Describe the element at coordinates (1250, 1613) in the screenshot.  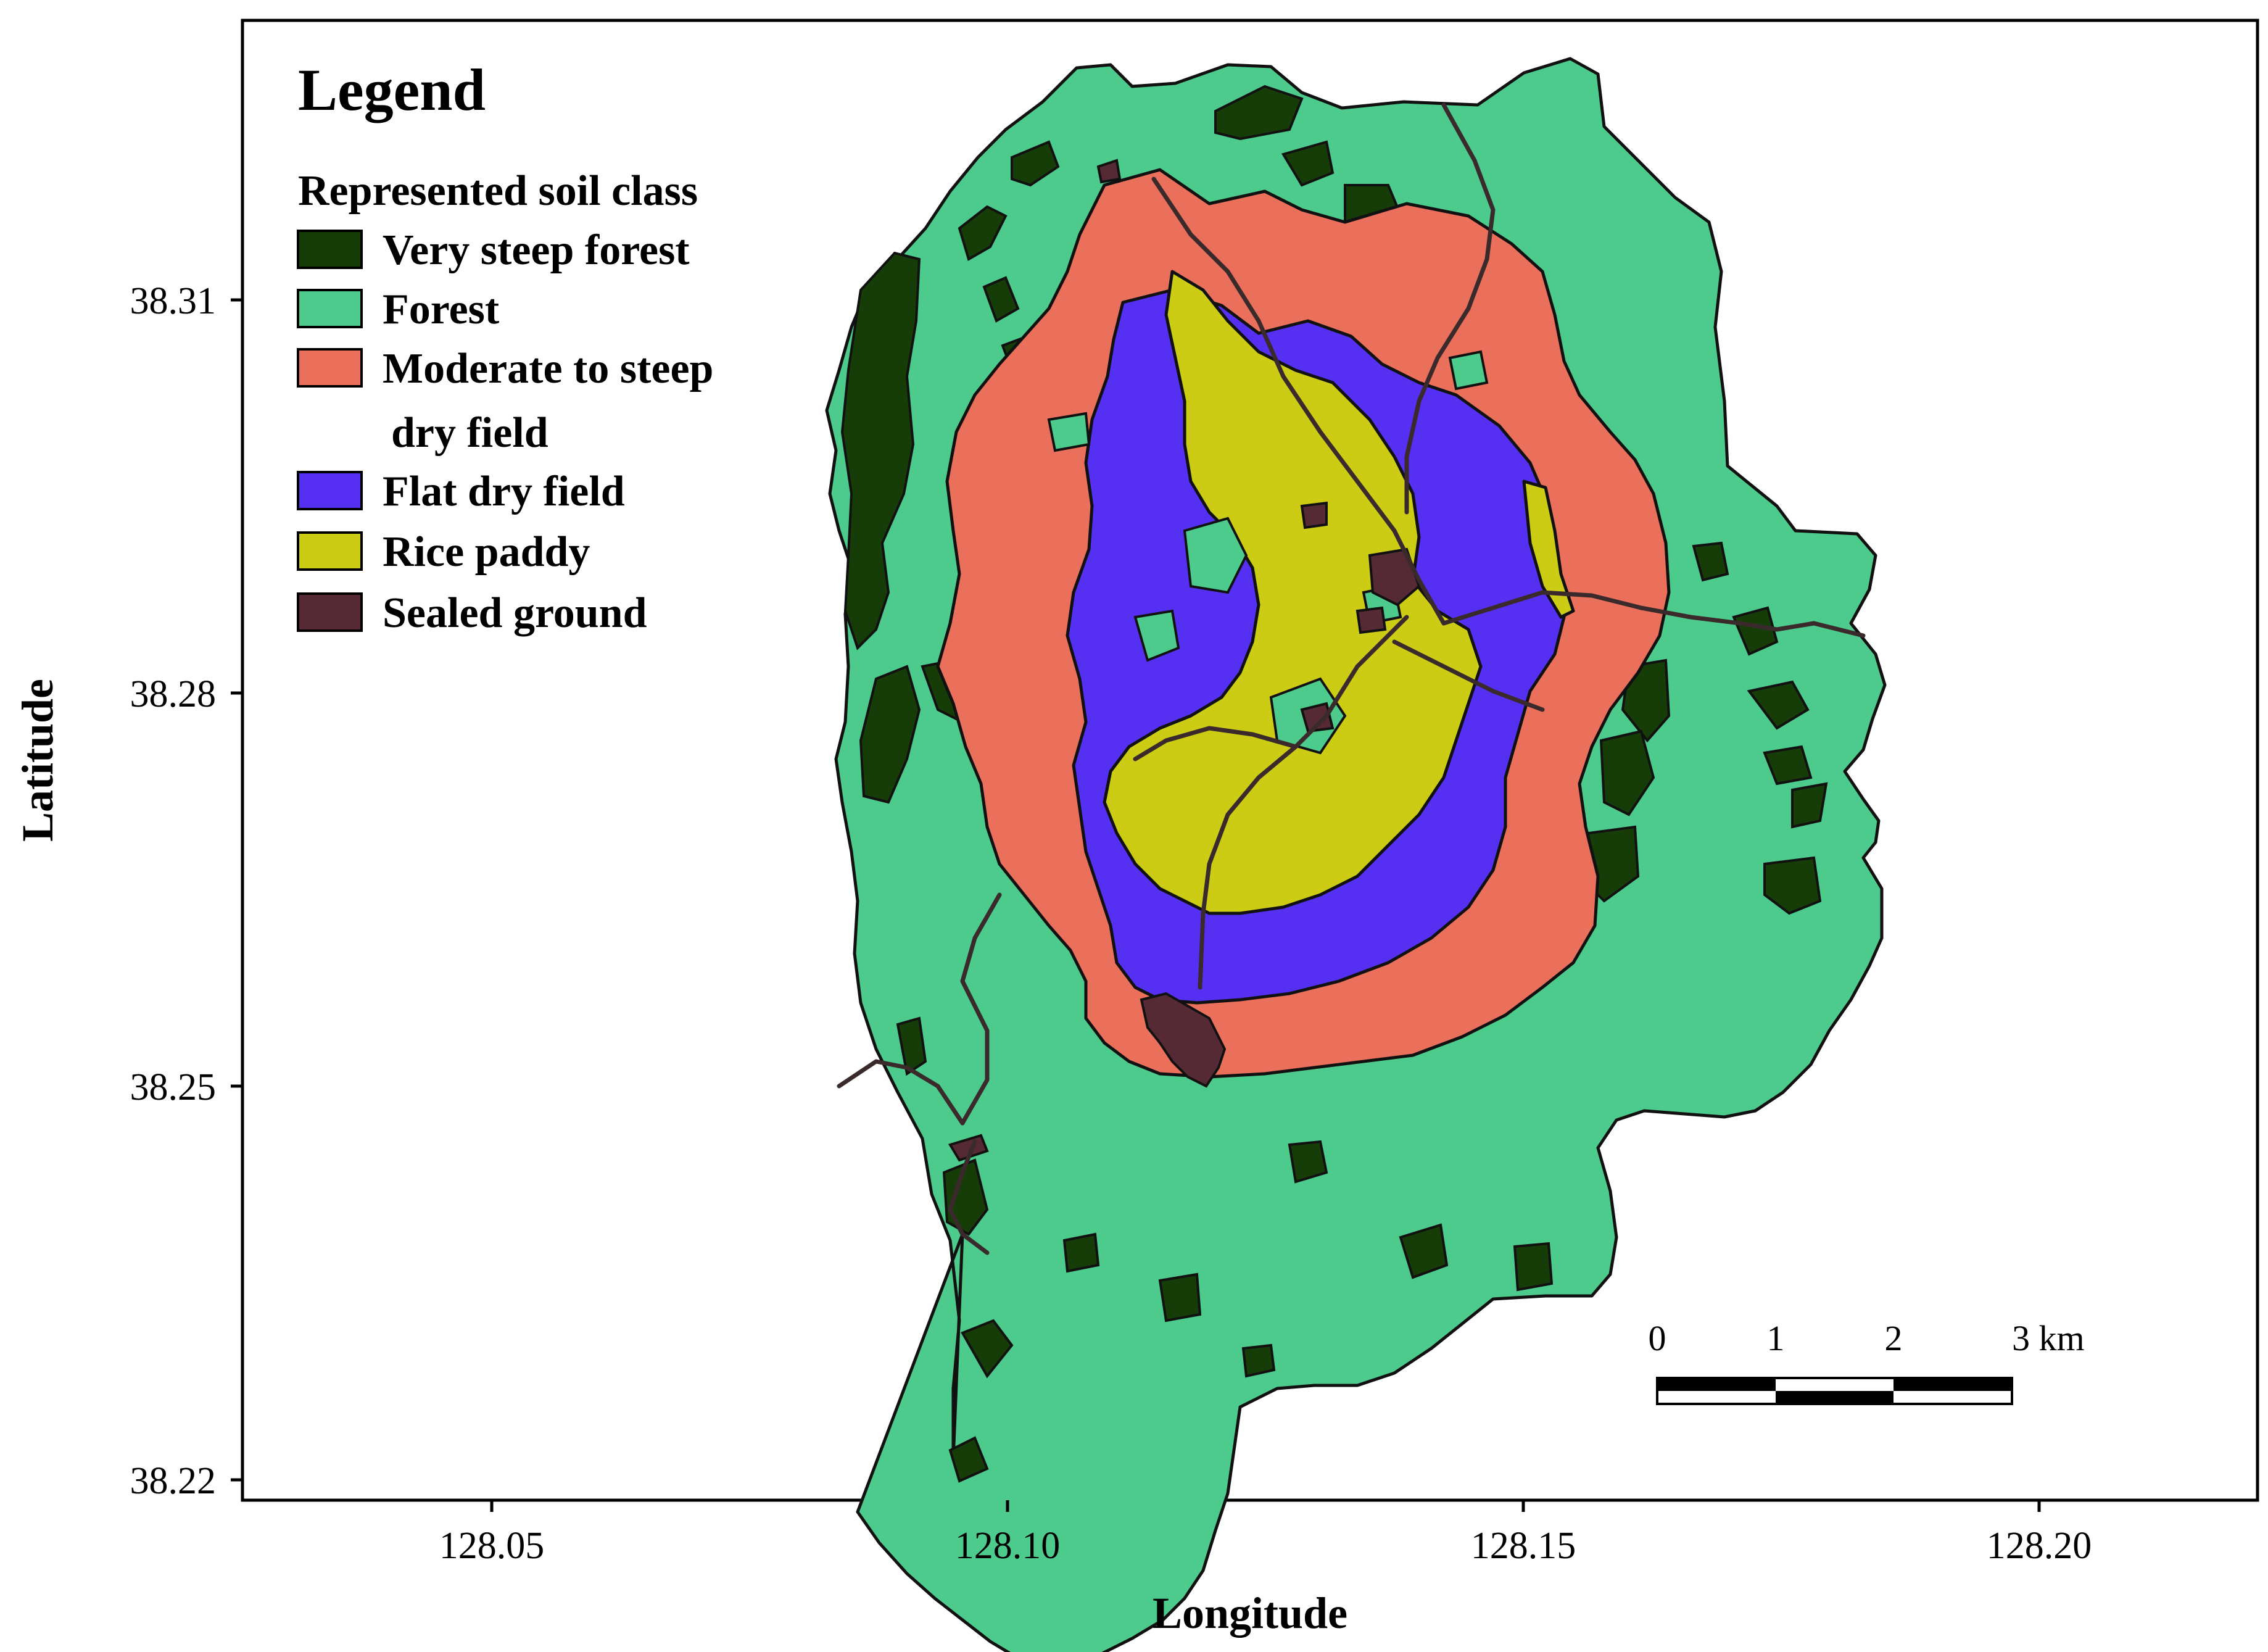
I see `x-axis-title: Longitude` at that location.